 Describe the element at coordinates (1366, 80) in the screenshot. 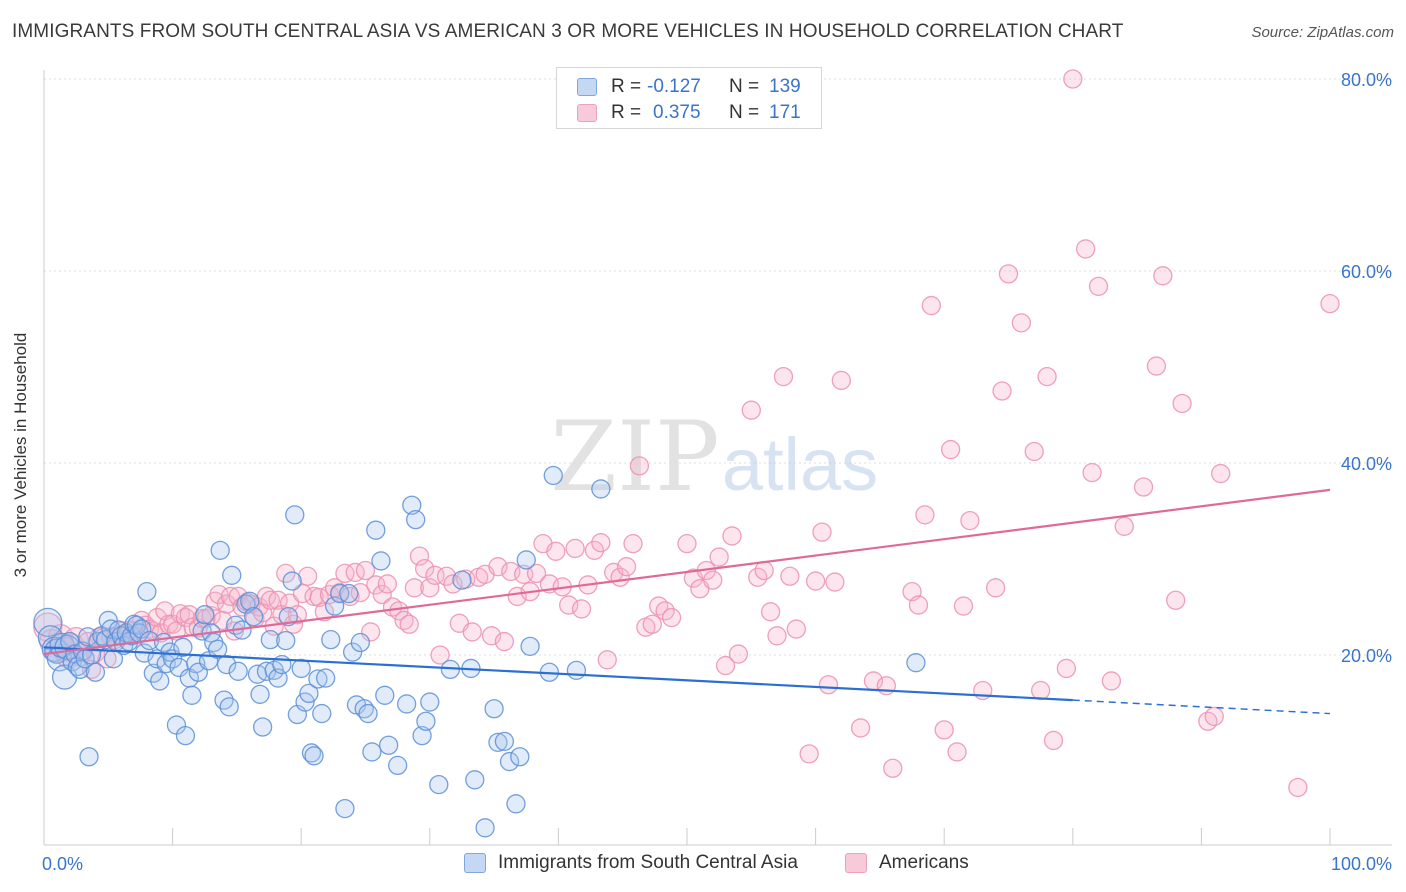

I see `y-tick-label: 80.0%` at that location.